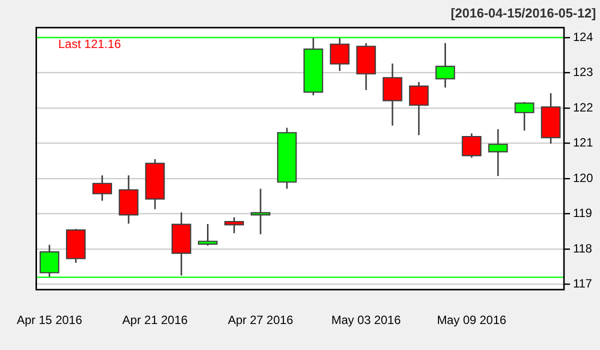 This screenshot has height=350, width=600. Describe the element at coordinates (582, 213) in the screenshot. I see `y-tick-label: 119` at that location.